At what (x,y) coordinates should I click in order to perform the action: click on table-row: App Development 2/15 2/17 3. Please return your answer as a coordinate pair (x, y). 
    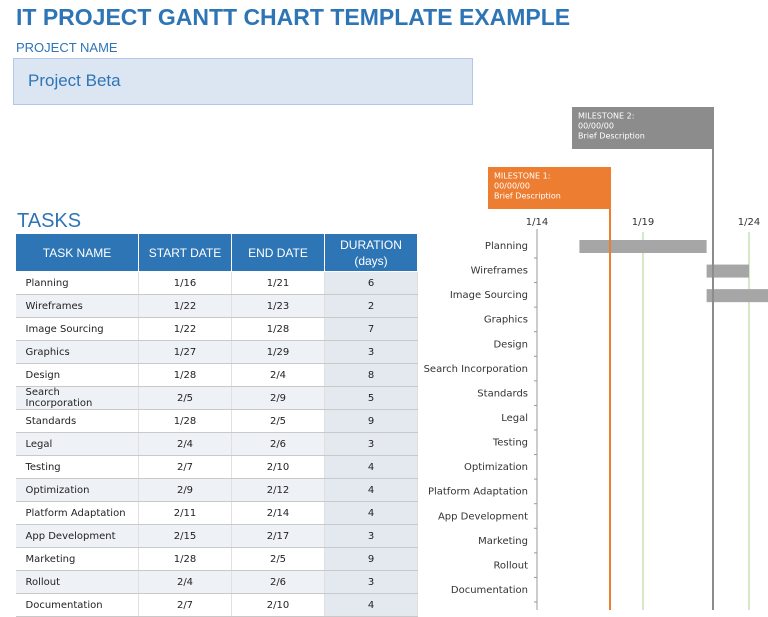
    Looking at the image, I should click on (216, 536).